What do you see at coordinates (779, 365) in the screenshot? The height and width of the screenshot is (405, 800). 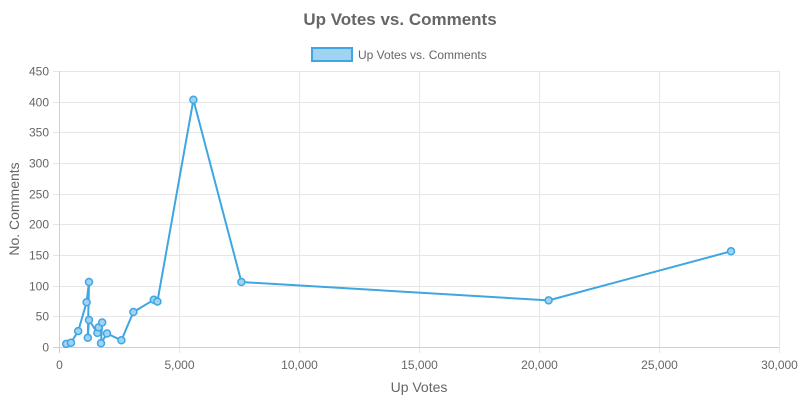 I see `x-tick-label: 30,000` at bounding box center [779, 365].